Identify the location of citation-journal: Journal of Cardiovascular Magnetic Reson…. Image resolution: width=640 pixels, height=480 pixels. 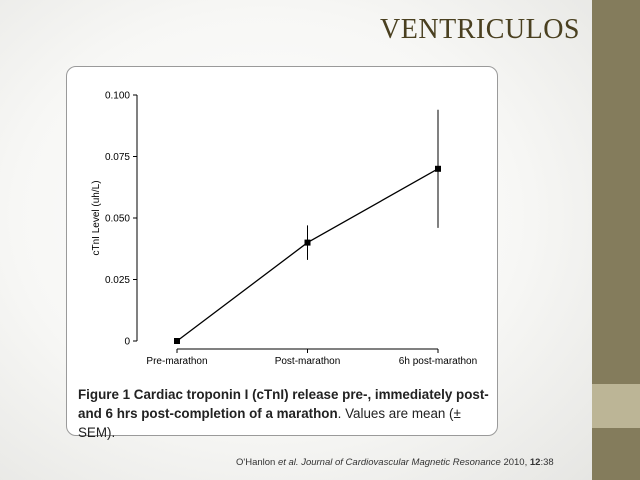
(399, 462).